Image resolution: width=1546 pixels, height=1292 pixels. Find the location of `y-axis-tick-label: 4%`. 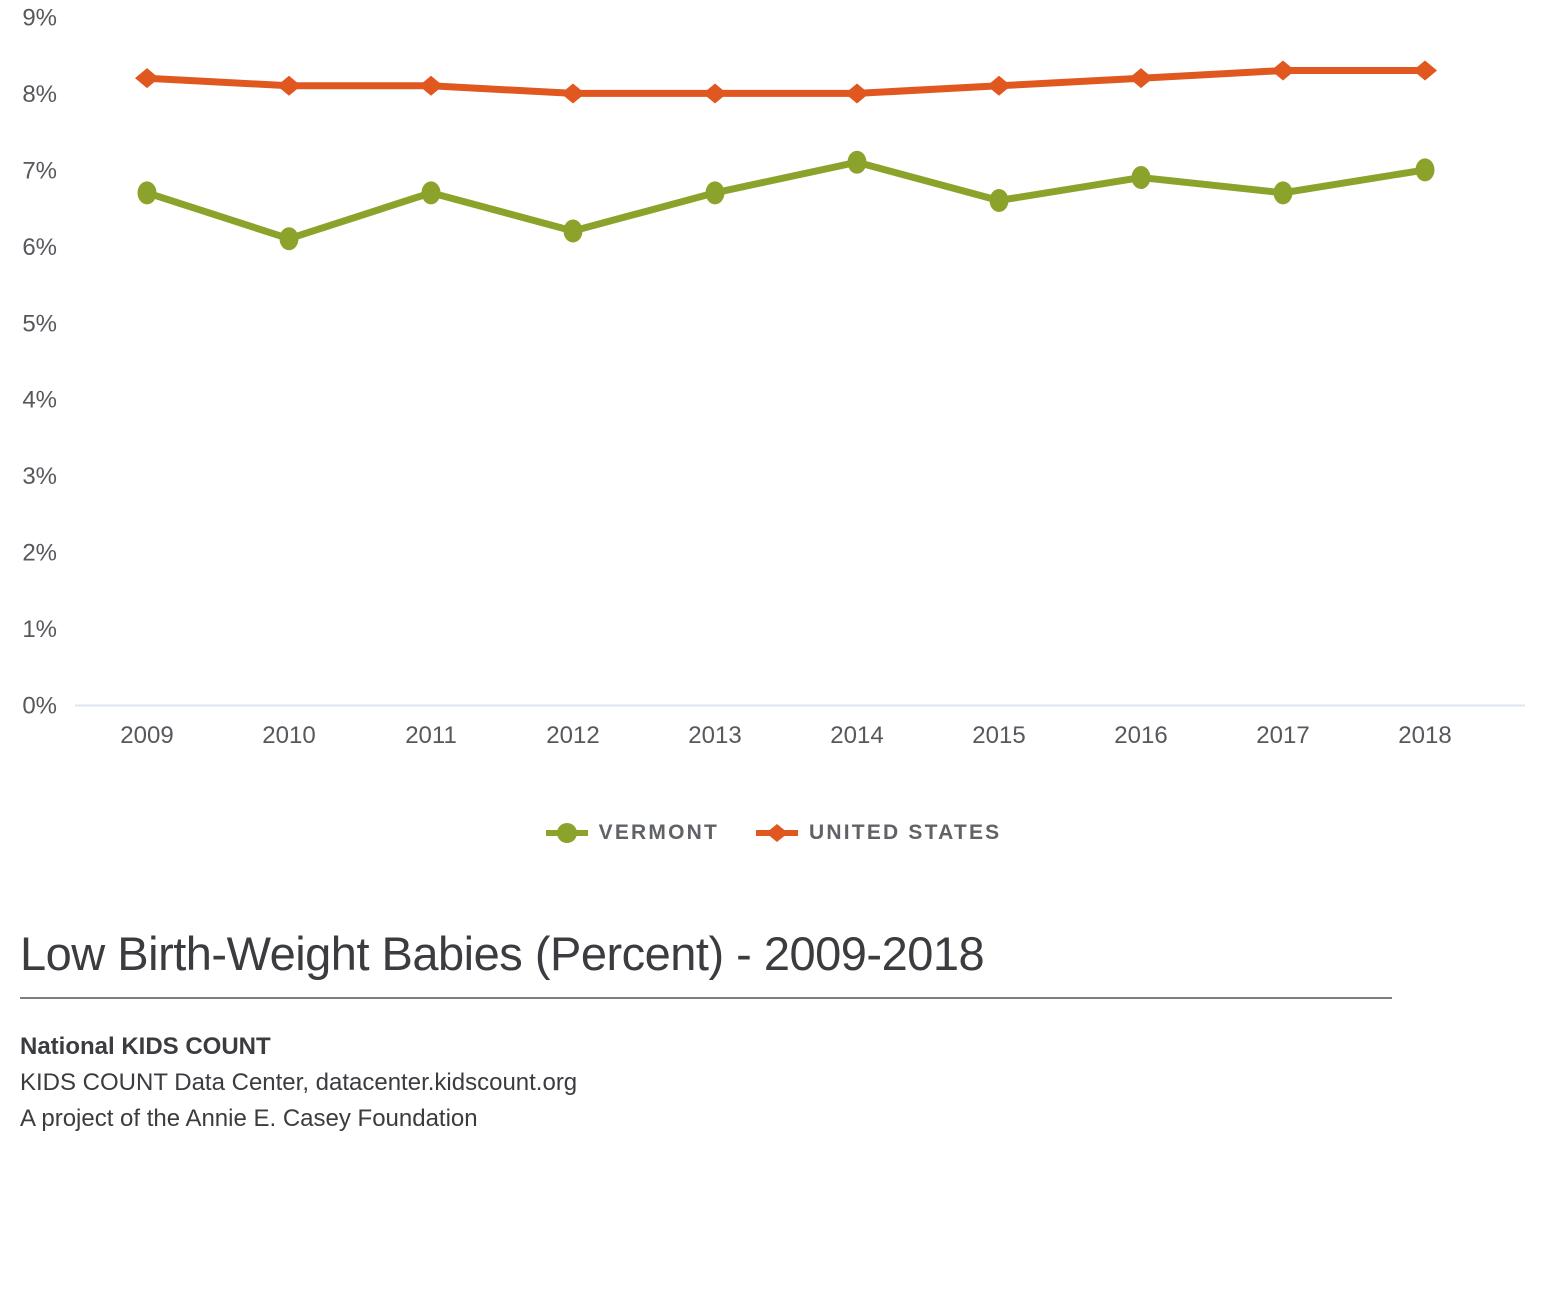

y-axis-tick-label: 4% is located at coordinates (39, 400).